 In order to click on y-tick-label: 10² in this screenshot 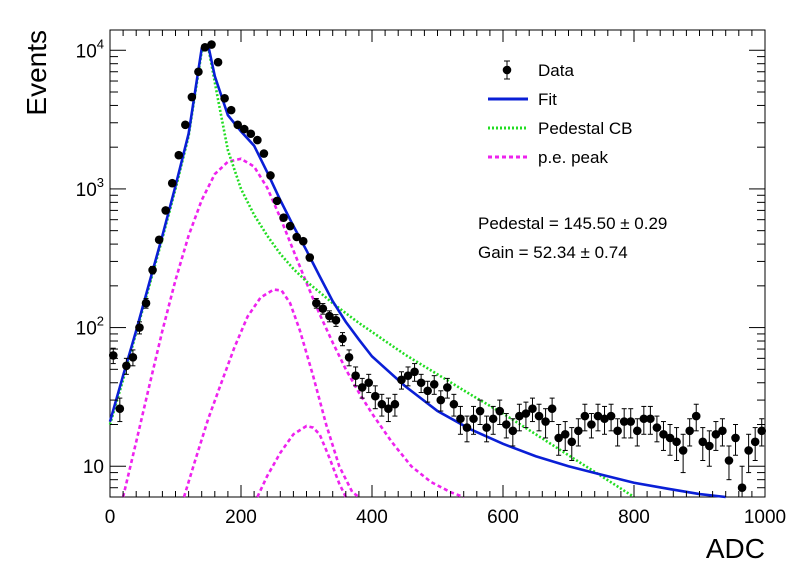, I will do `click(90, 327)`.